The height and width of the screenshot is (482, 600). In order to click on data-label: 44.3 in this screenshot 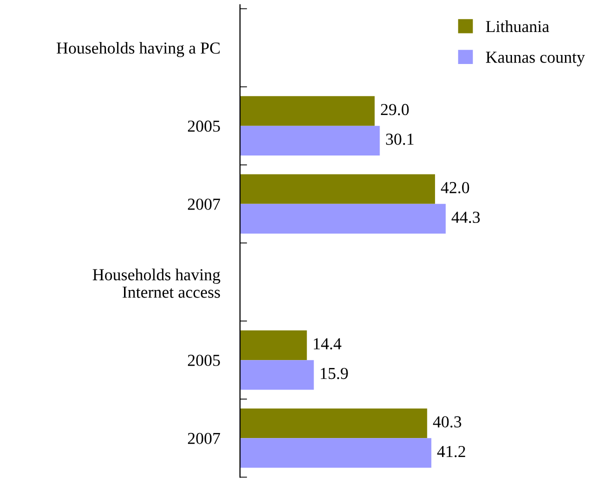, I will do `click(466, 217)`.